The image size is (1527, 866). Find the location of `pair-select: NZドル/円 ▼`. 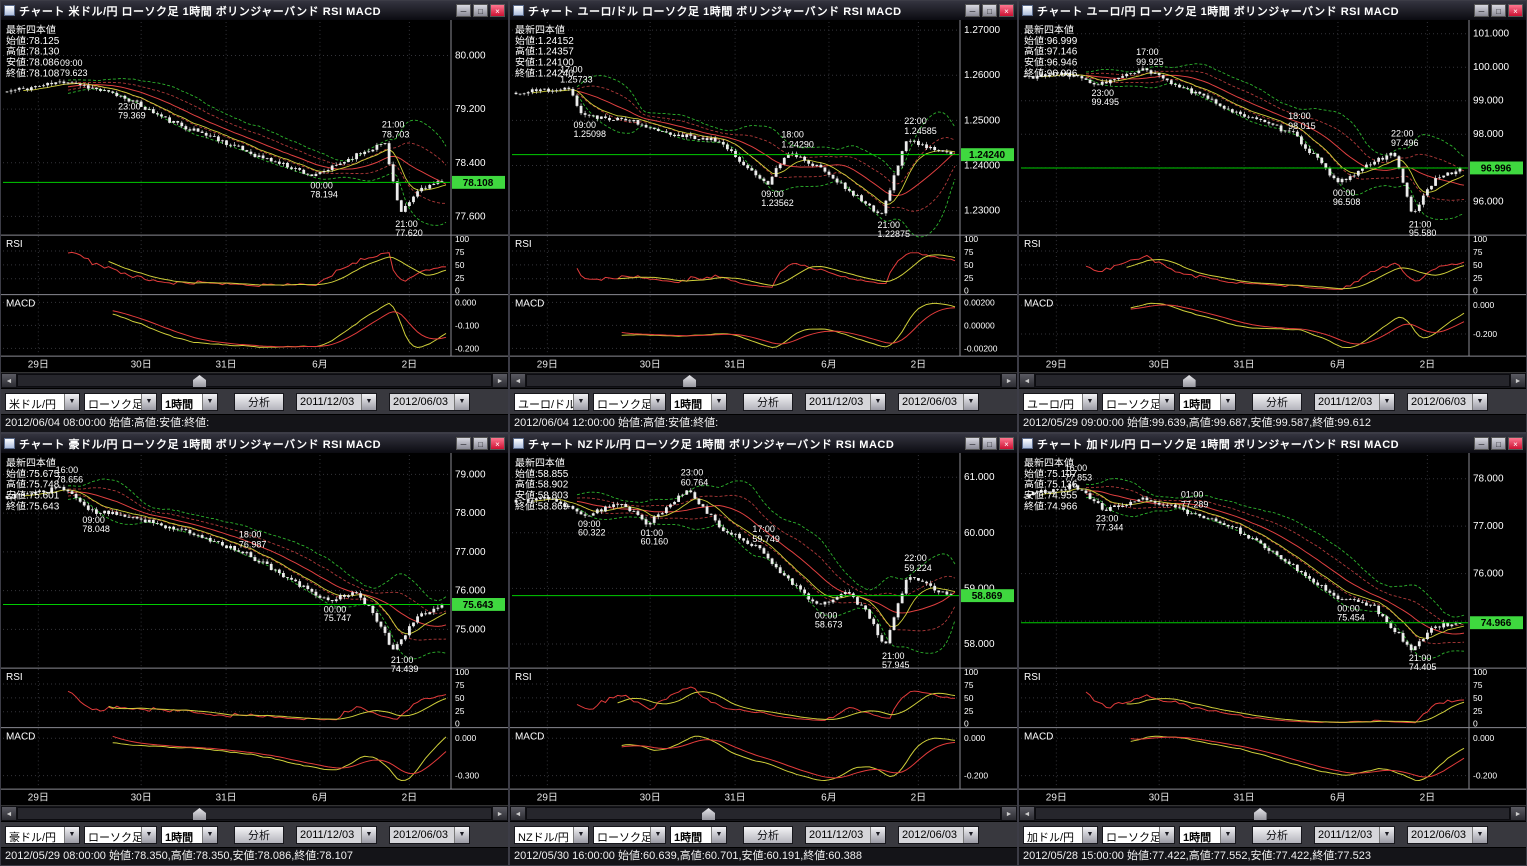

pair-select: NZドル/円 ▼ is located at coordinates (551, 834).